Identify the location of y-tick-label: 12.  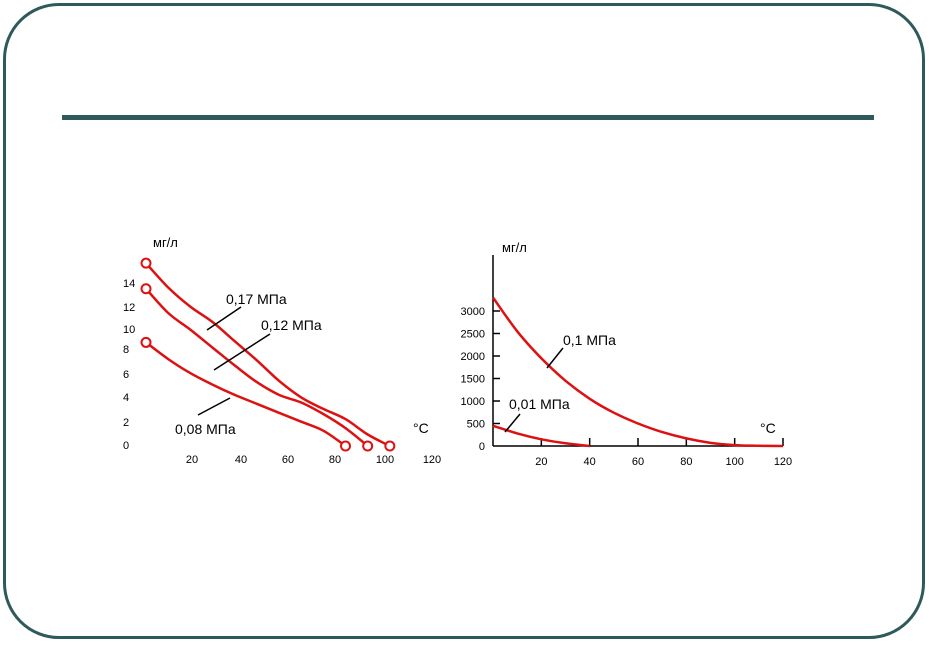
(129, 308).